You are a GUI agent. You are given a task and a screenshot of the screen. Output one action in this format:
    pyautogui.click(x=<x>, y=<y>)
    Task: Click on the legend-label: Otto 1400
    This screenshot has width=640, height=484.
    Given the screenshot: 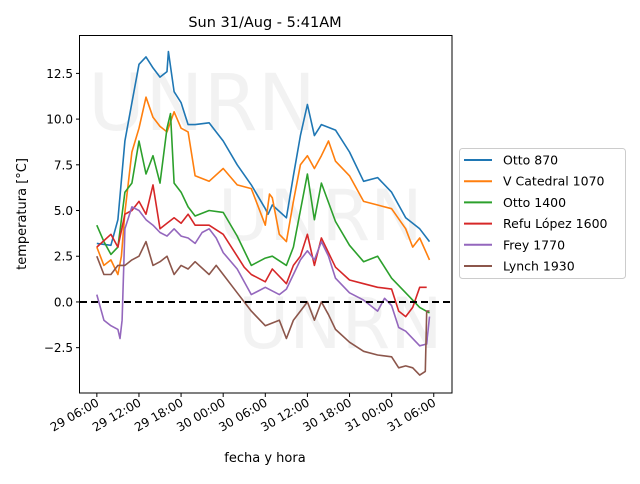 What is the action you would take?
    pyautogui.click(x=534, y=202)
    